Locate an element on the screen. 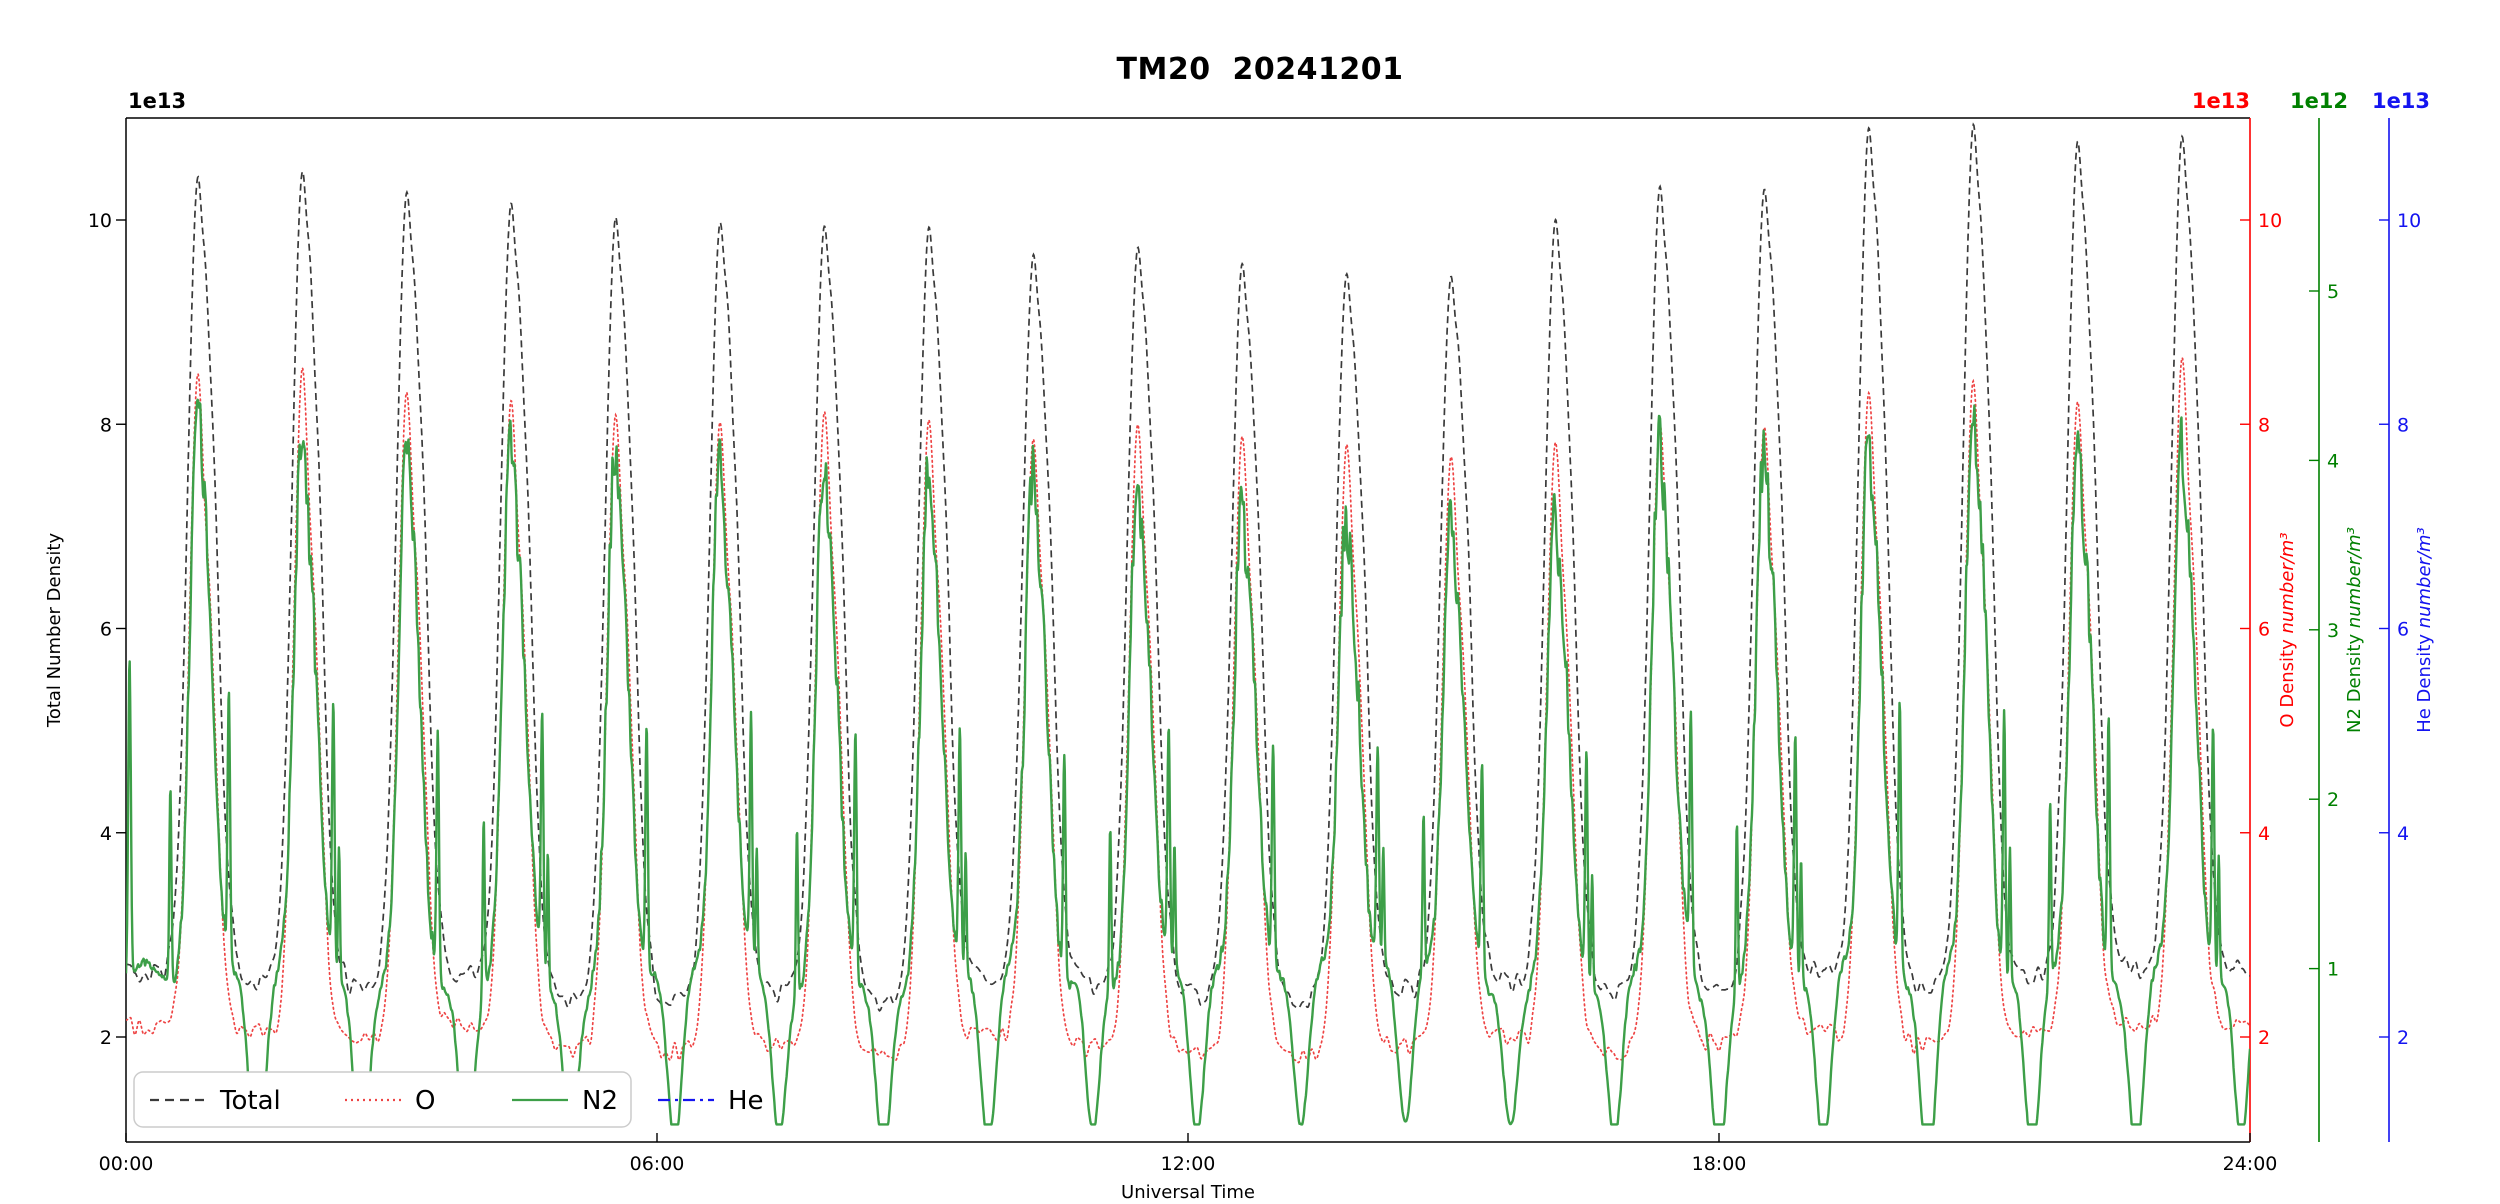  o-axis-label: O Density number/m³ is located at coordinates (2287, 629).